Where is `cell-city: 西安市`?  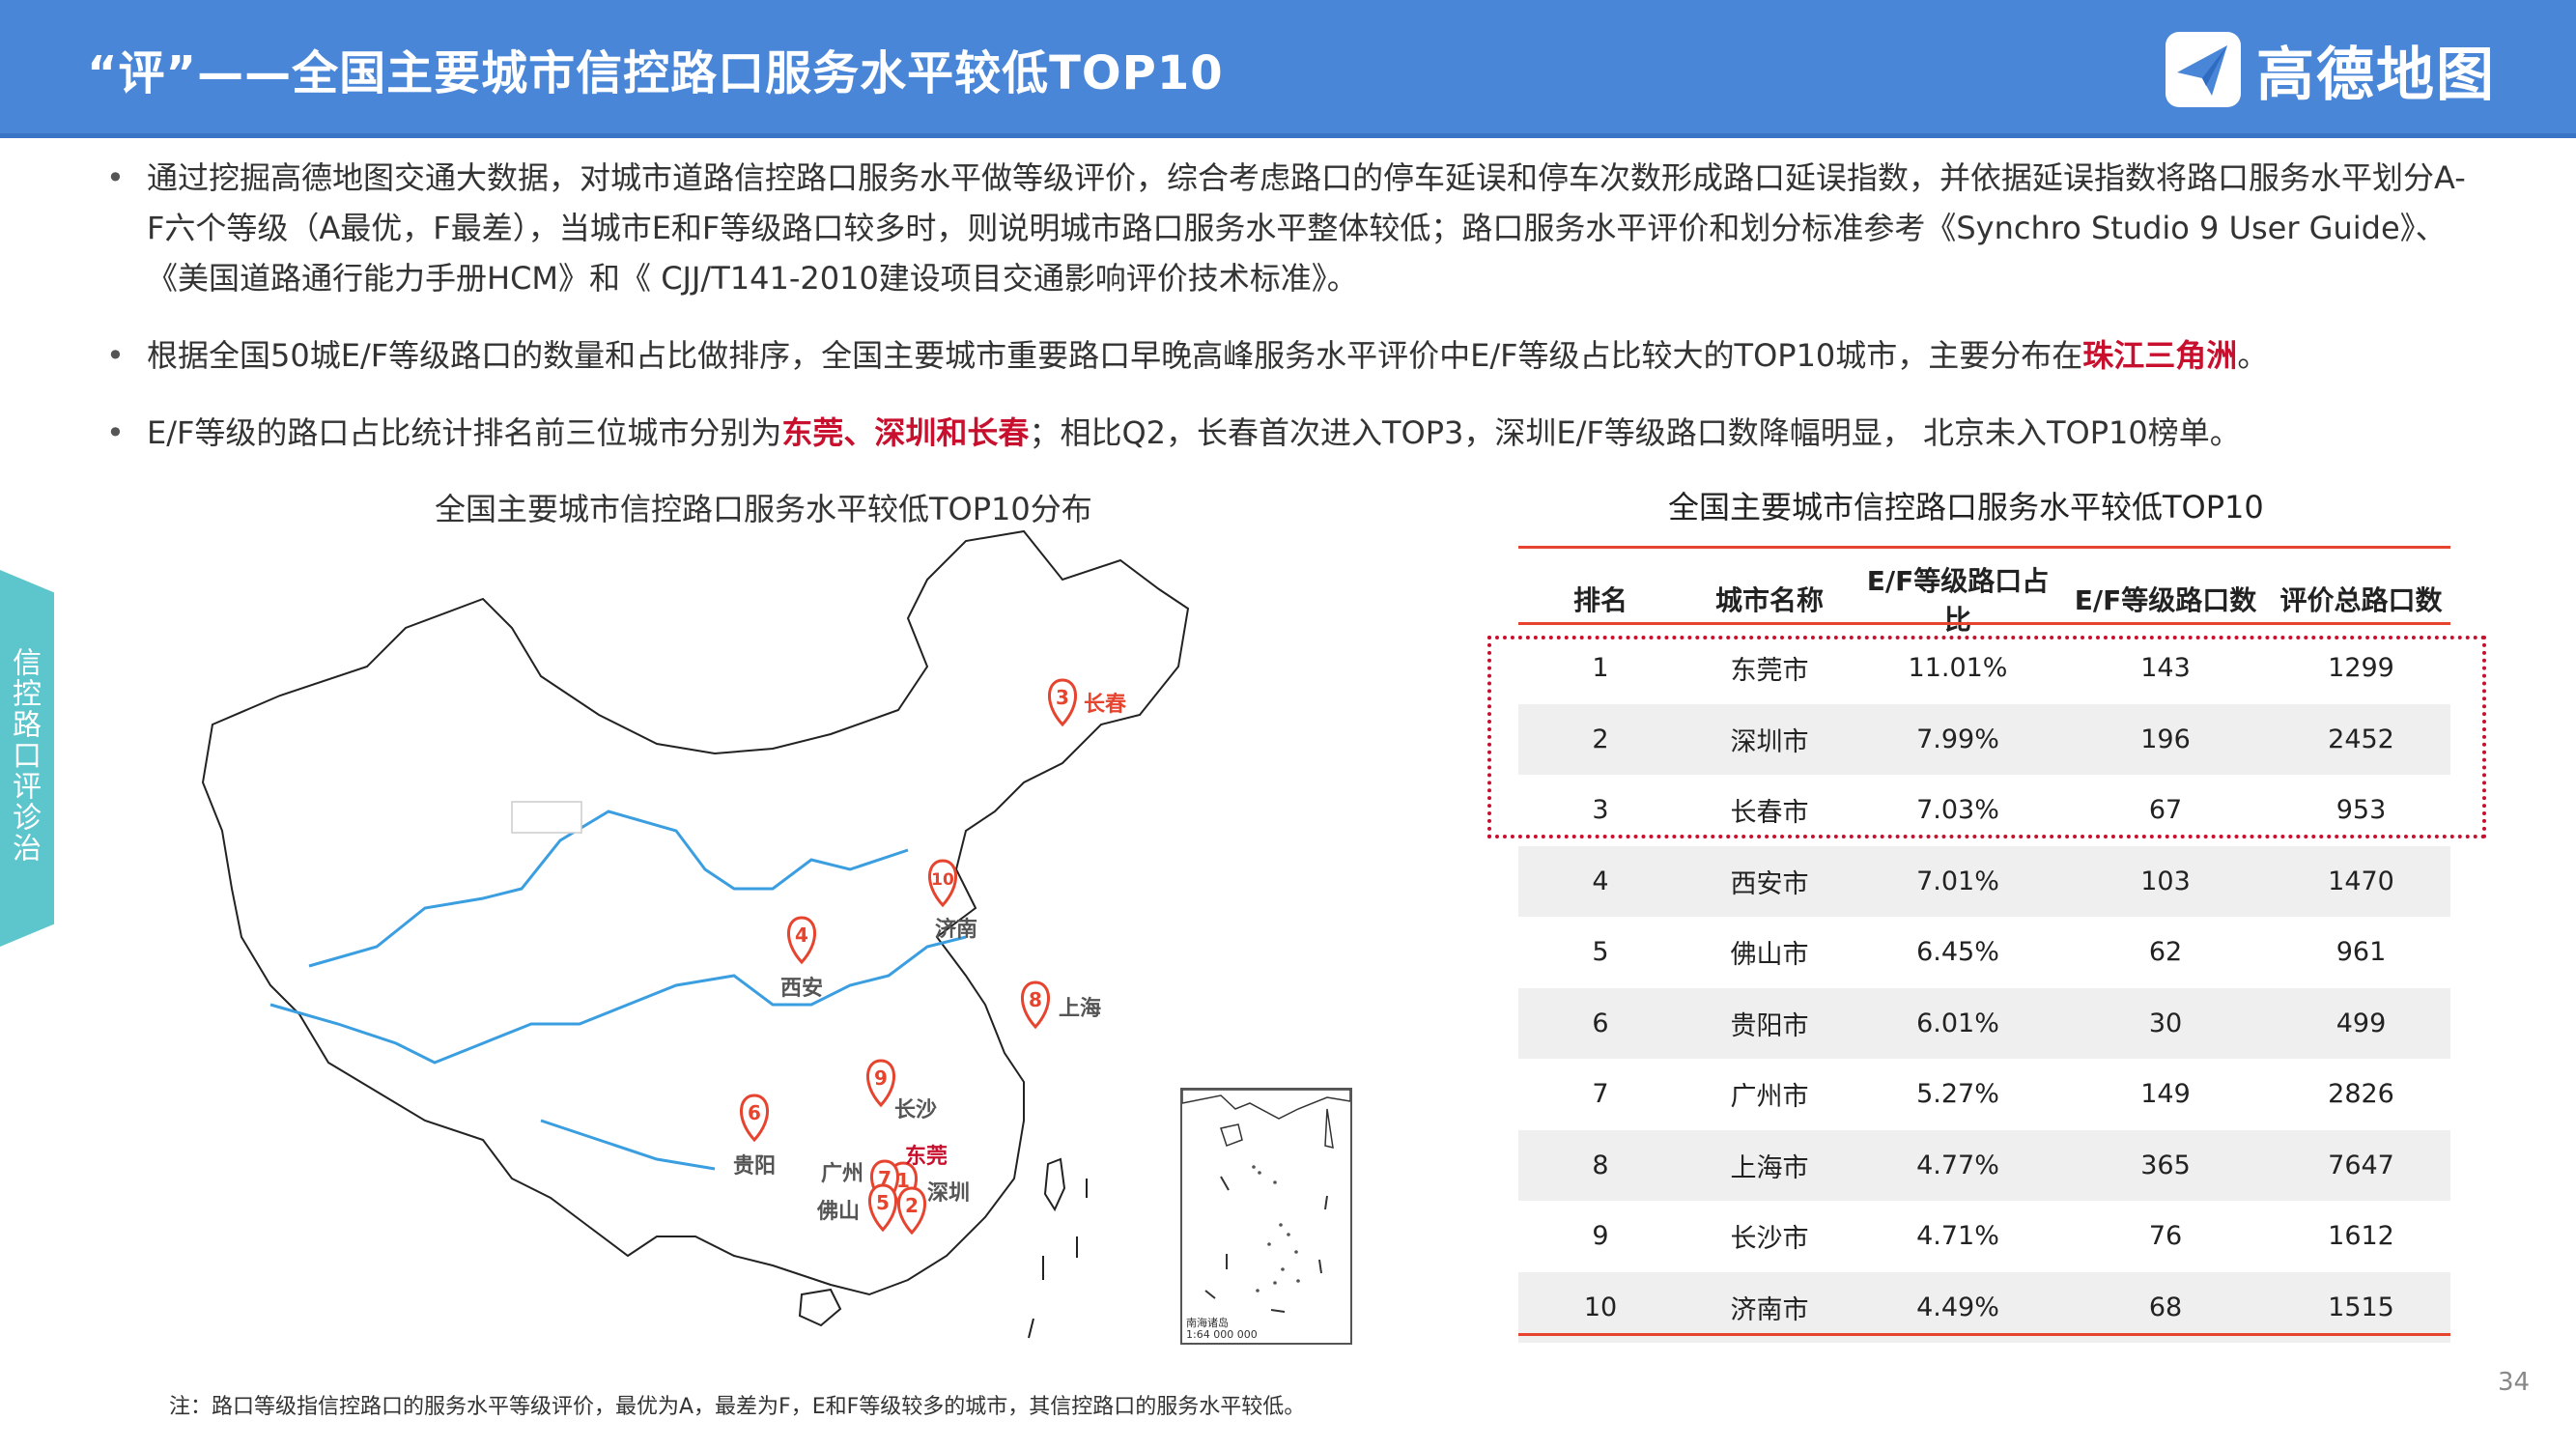 cell-city: 西安市 is located at coordinates (1769, 883).